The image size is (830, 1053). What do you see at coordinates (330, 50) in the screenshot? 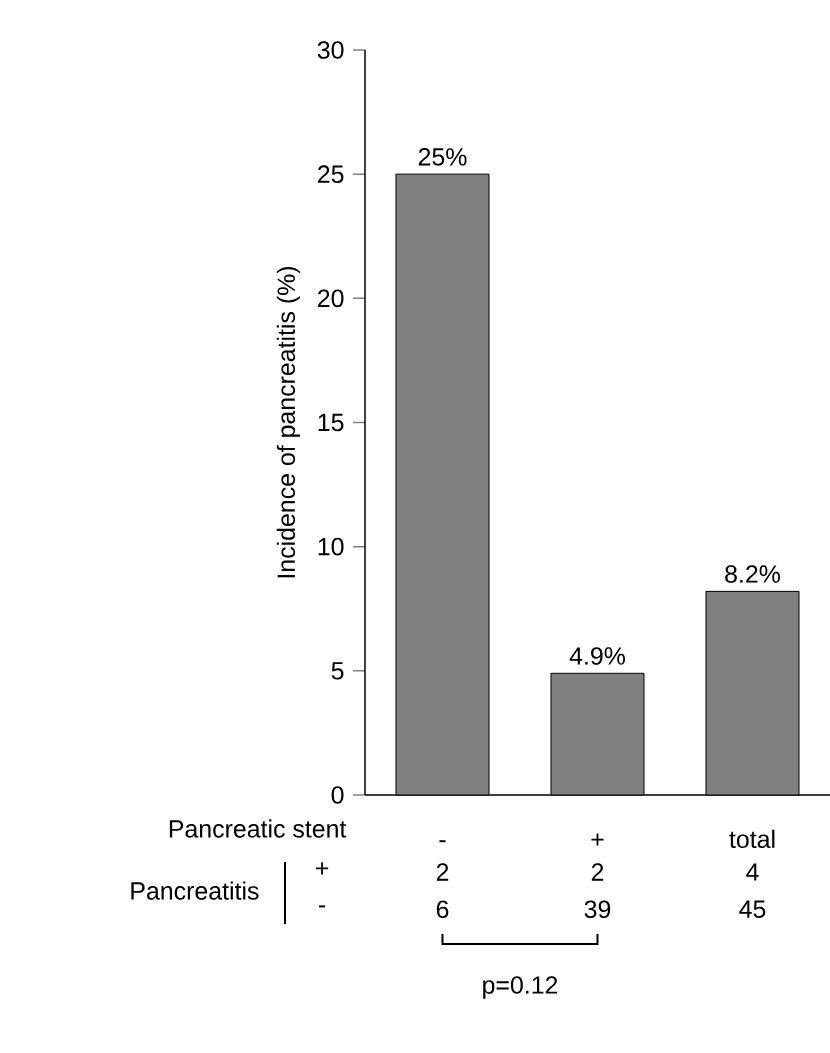
I see `y-tick-label: 30` at bounding box center [330, 50].